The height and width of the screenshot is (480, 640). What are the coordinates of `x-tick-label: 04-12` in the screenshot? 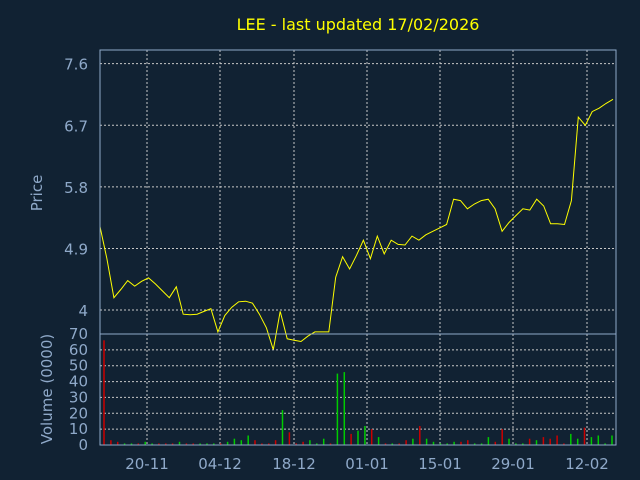 It's located at (220, 464).